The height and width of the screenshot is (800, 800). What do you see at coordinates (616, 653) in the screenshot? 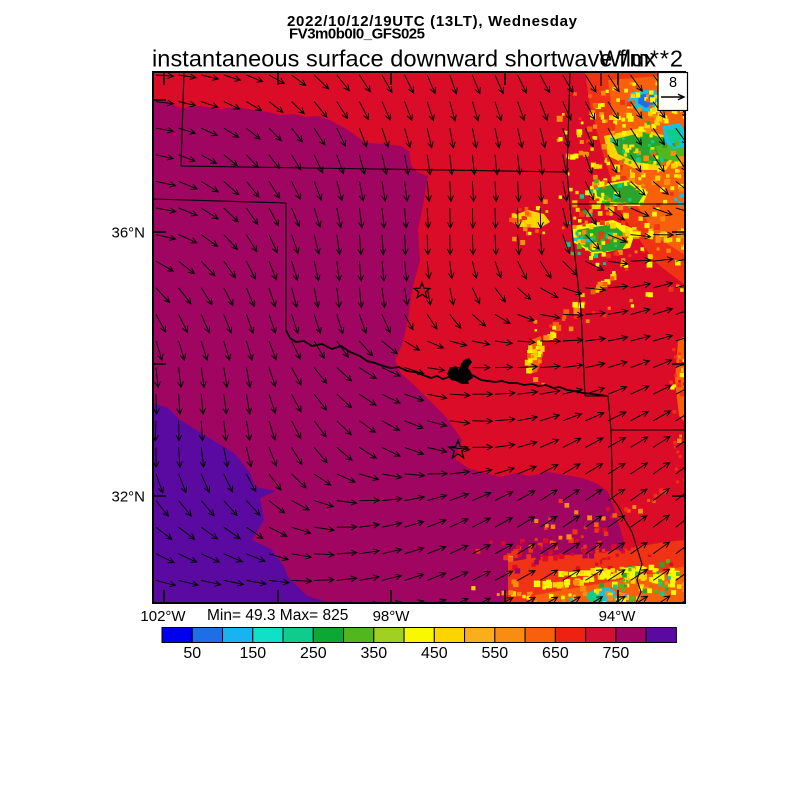
I see `svg-text: 750` at bounding box center [616, 653].